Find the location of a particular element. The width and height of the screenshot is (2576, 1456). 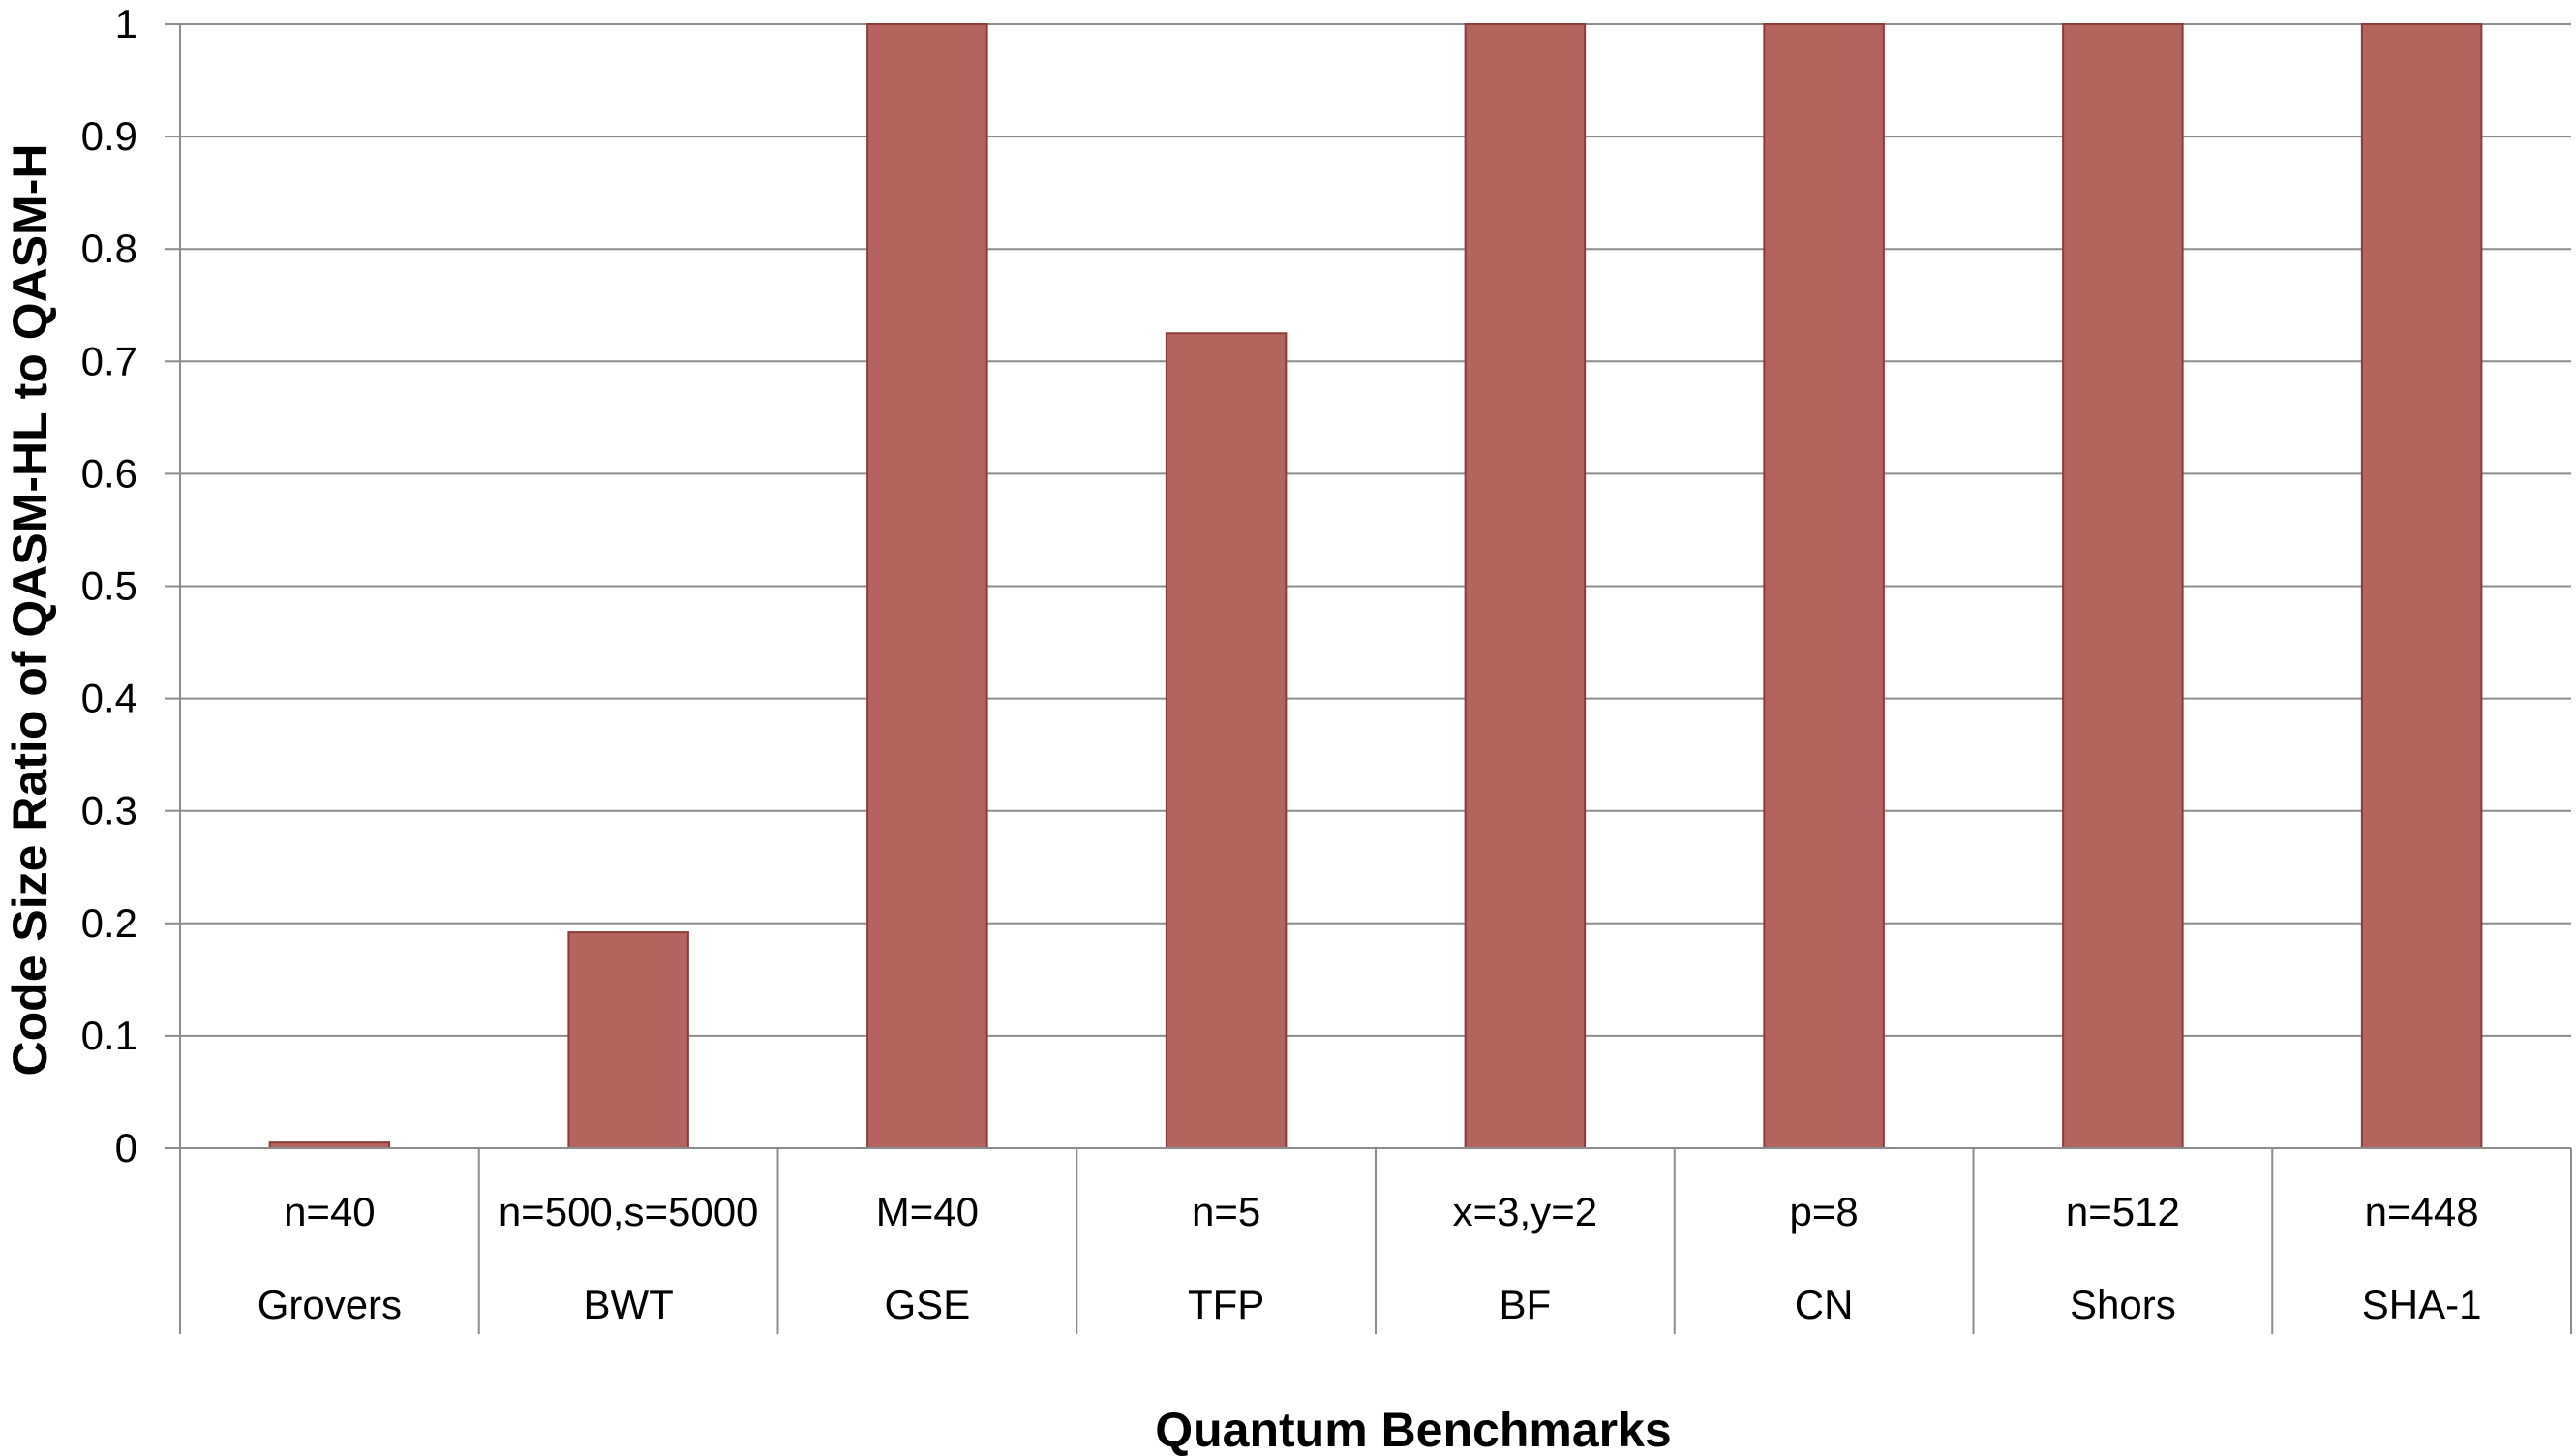

y-tick-label: 0.4 is located at coordinates (109, 699).